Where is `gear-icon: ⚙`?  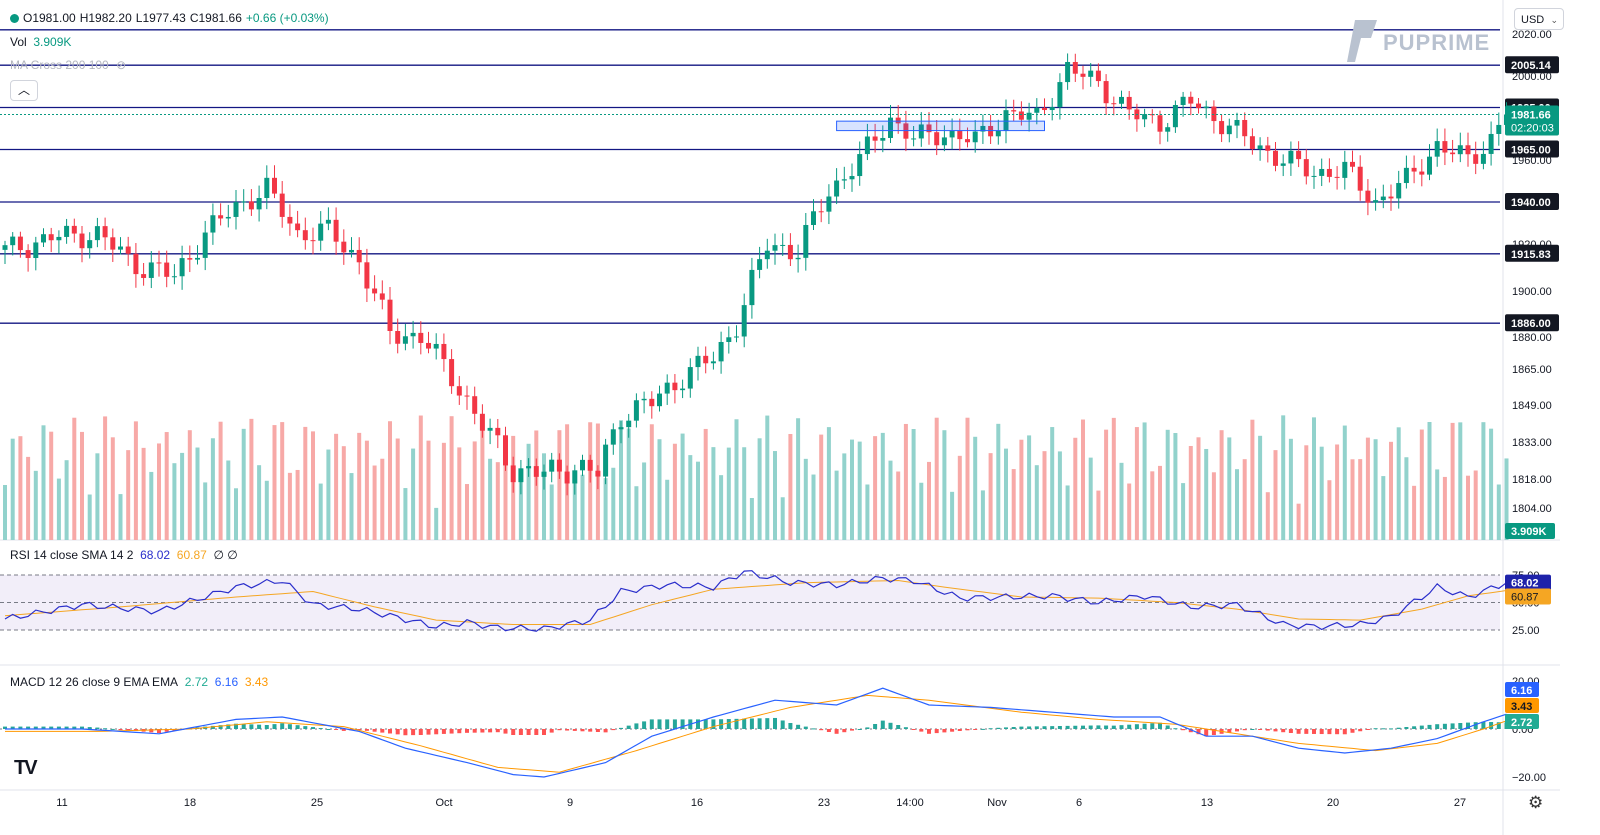
gear-icon: ⚙ is located at coordinates (1536, 802).